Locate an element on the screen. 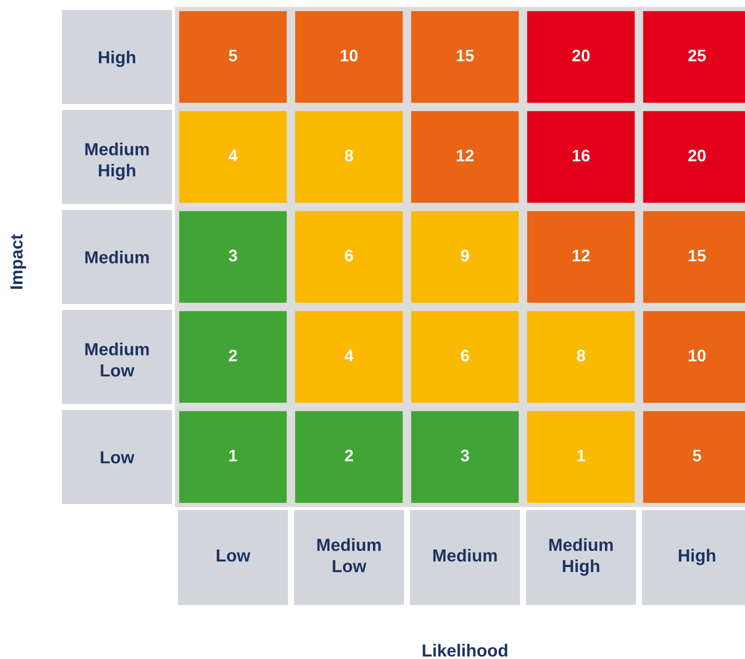 The height and width of the screenshot is (659, 745). y-tick-label: Medium is located at coordinates (117, 257).